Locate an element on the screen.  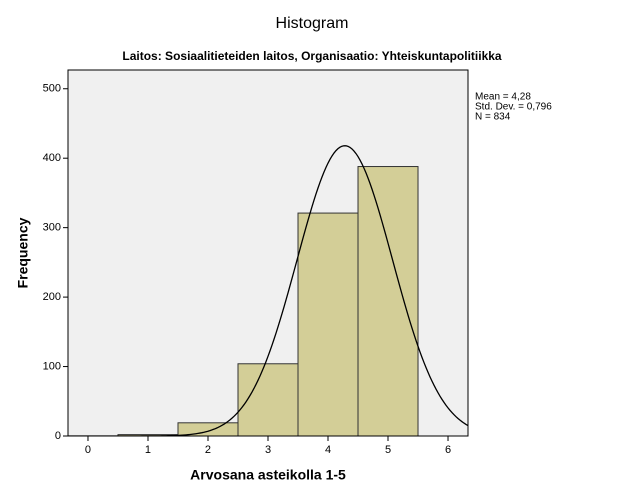
stats-label: N = 834 is located at coordinates (493, 117).